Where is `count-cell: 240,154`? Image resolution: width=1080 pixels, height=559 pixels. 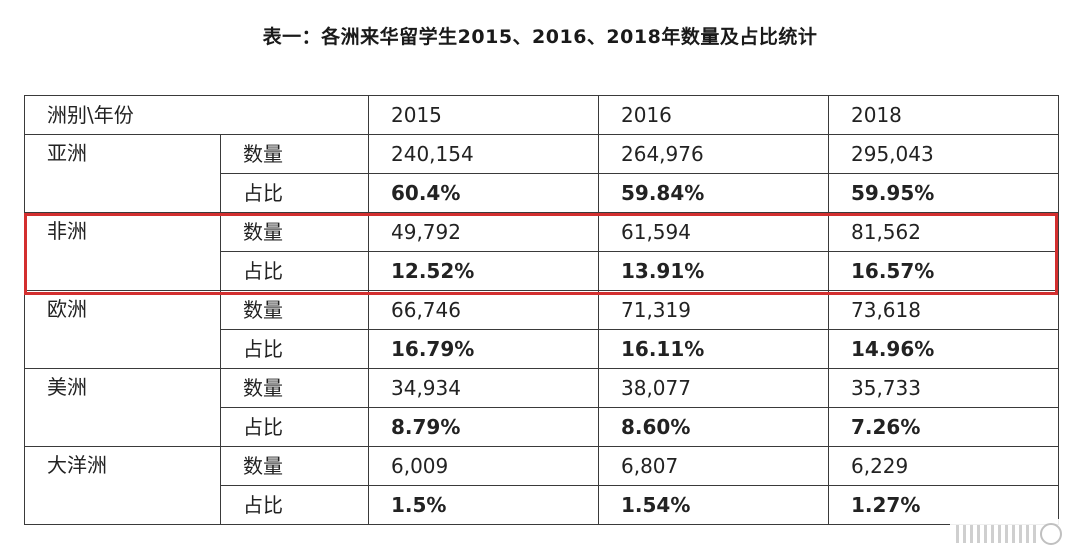
count-cell: 240,154 is located at coordinates (483, 154).